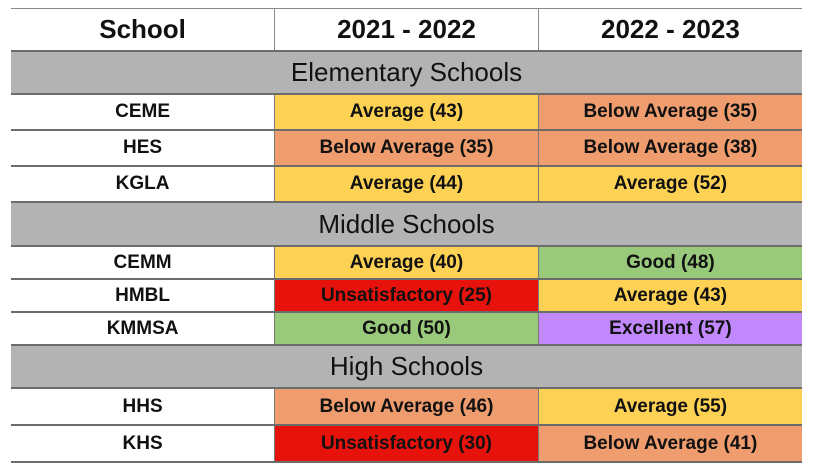  Describe the element at coordinates (143, 148) in the screenshot. I see `school-name: HES` at that location.